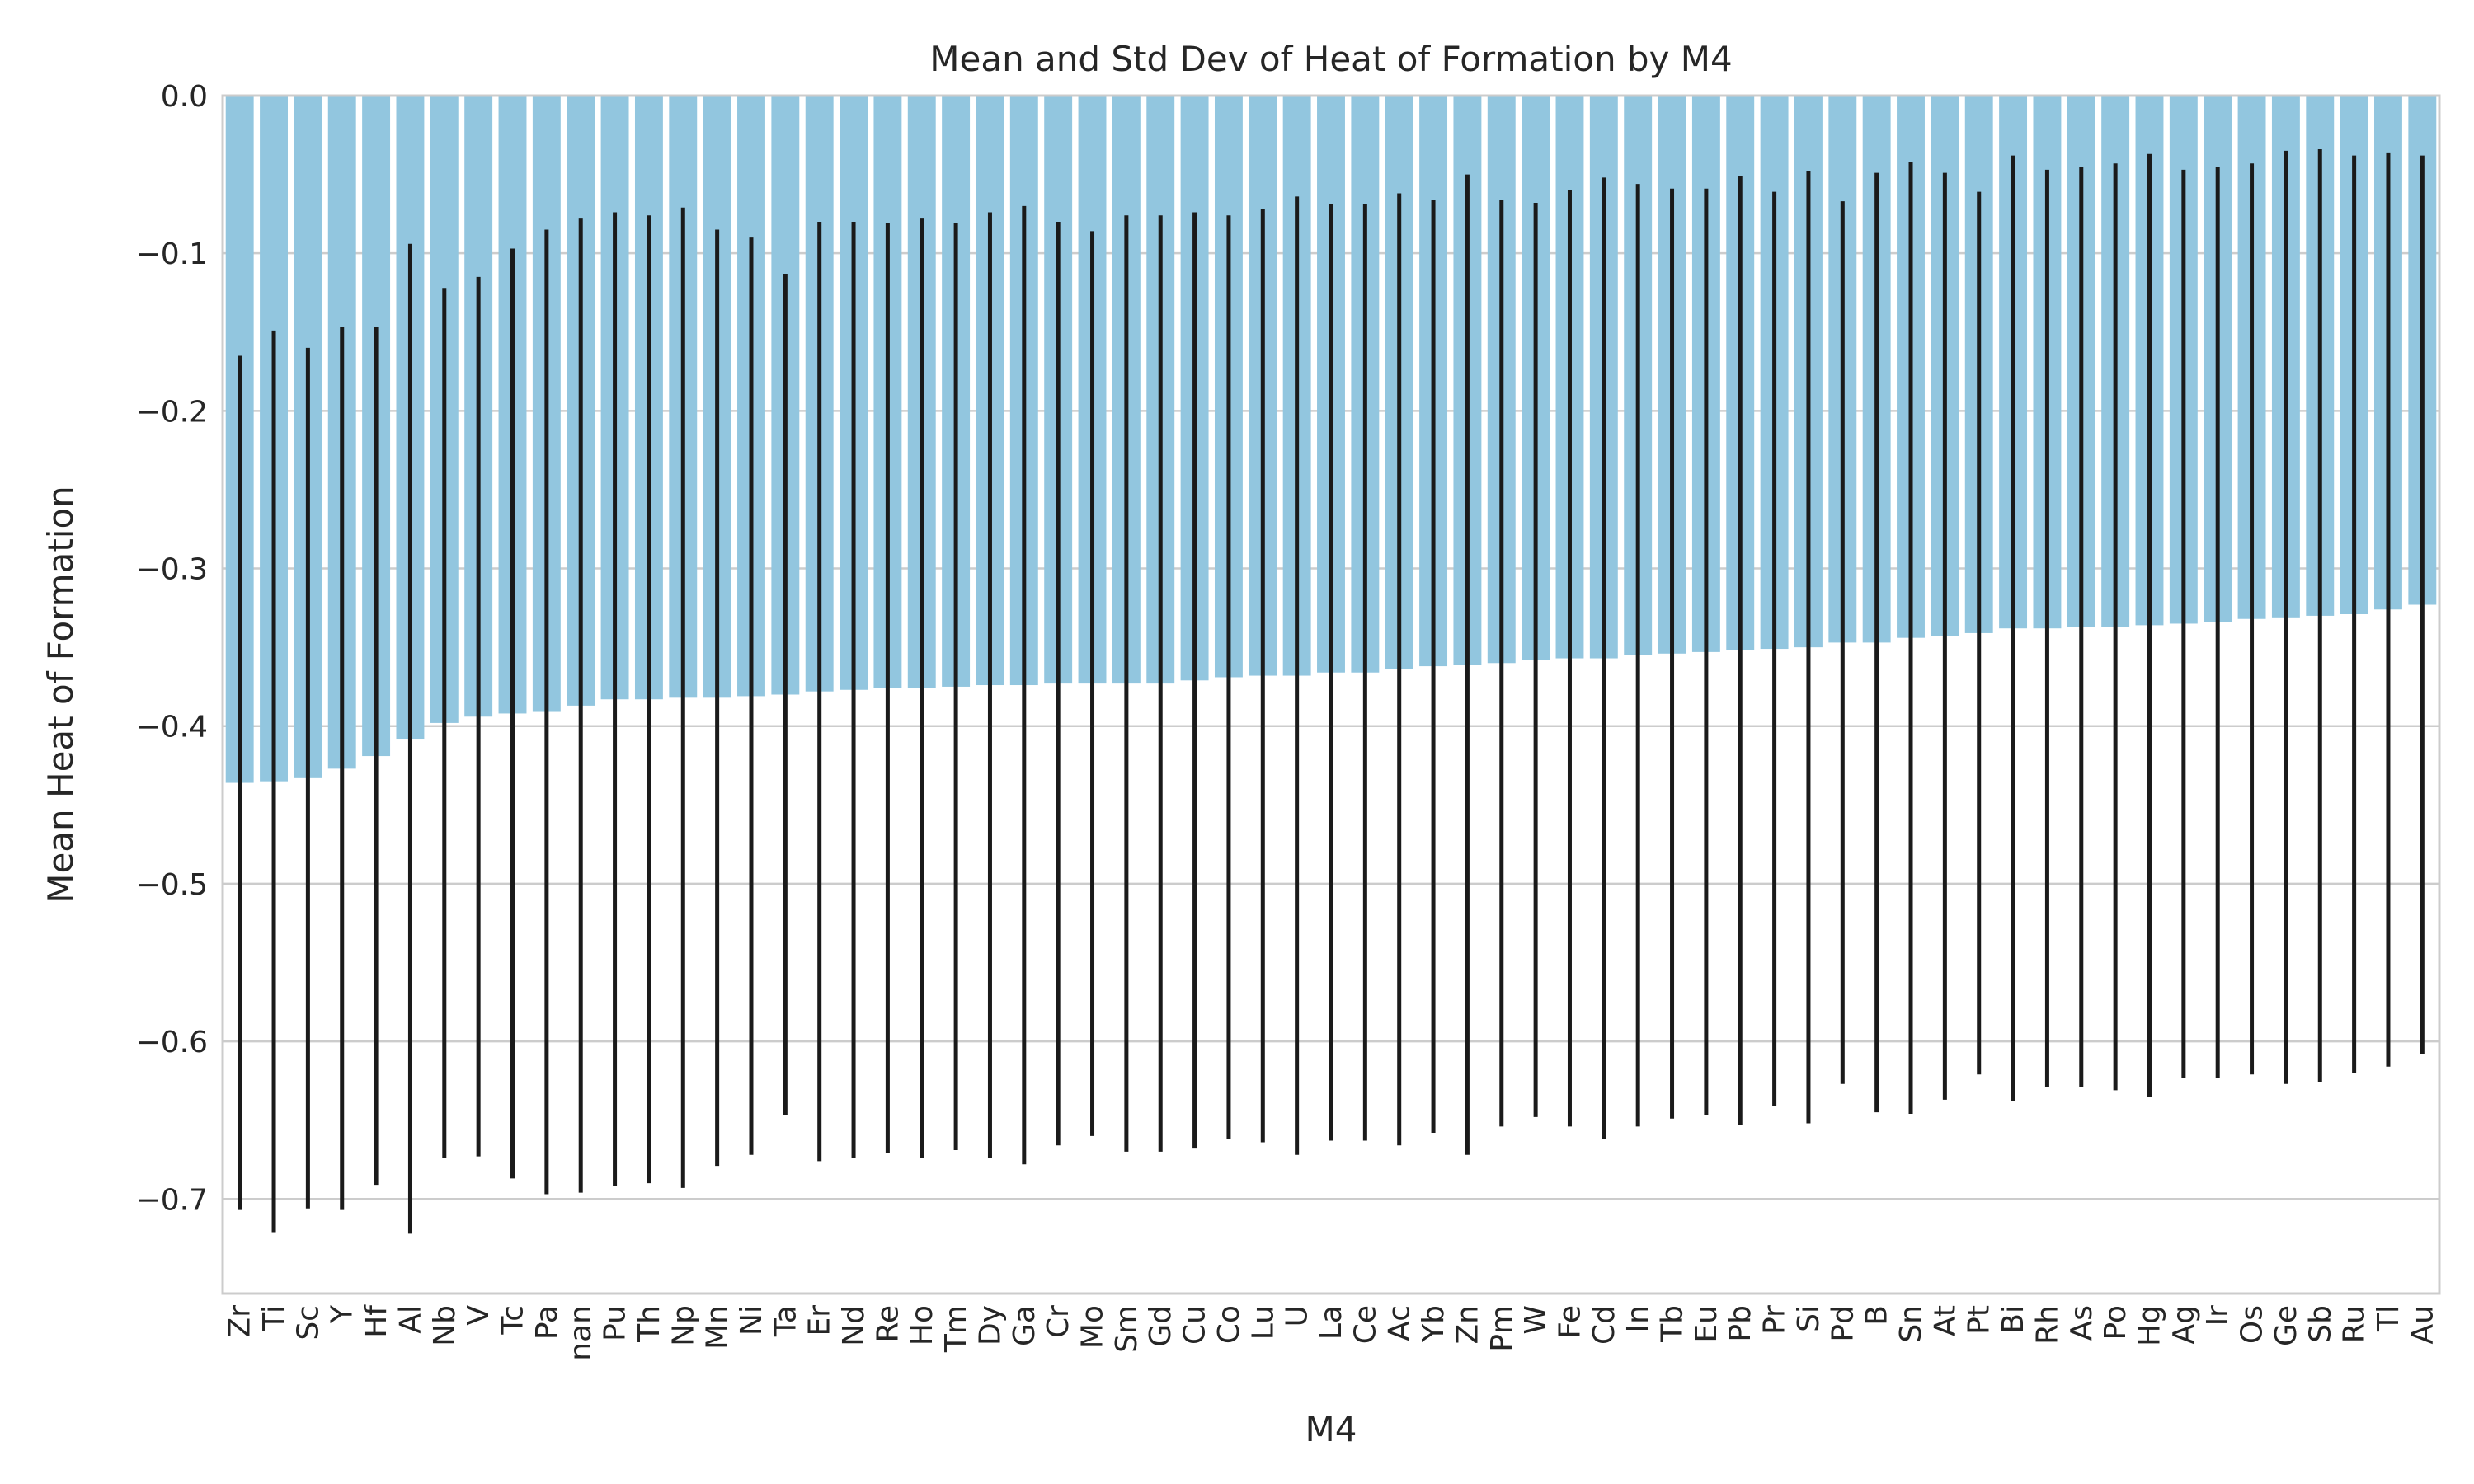 The height and width of the screenshot is (1484, 2474). I want to click on x-tick-label: Tb, so click(1673, 1324).